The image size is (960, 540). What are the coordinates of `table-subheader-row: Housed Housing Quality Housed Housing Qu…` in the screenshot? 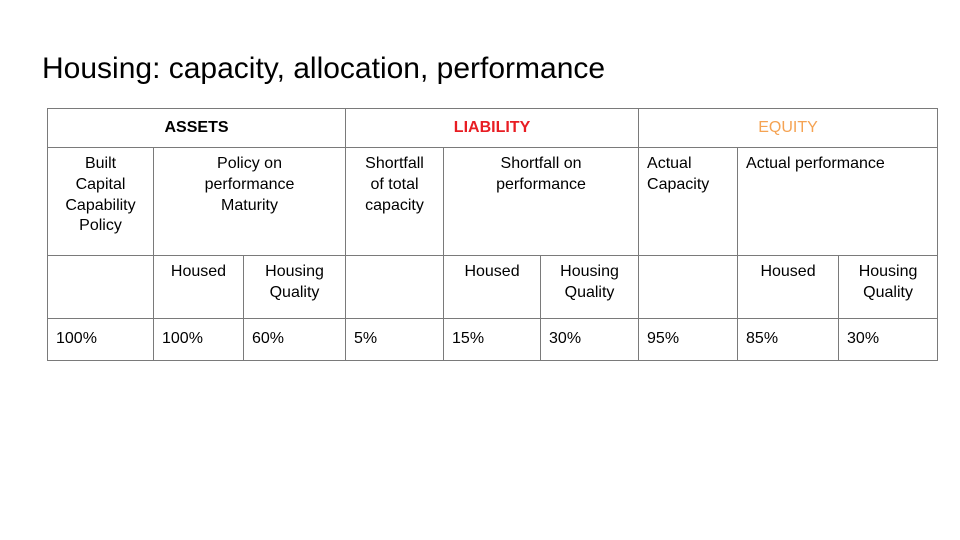 It's located at (493, 287).